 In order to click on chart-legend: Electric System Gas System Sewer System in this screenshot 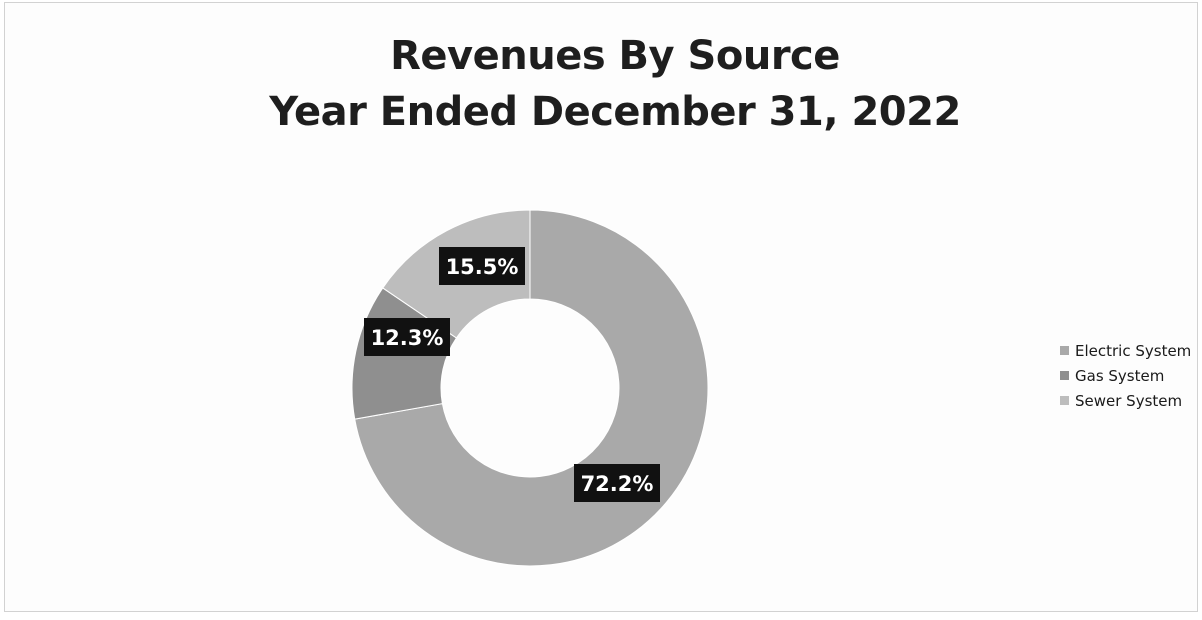, I will do `click(1125, 377)`.